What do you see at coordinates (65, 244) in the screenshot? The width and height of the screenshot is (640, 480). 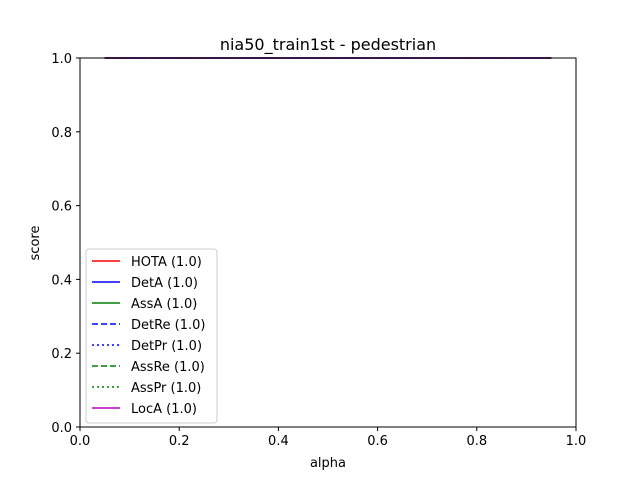 I see `y-axis: 0.0 0.2 0.4 0.6 0.8 1.0` at bounding box center [65, 244].